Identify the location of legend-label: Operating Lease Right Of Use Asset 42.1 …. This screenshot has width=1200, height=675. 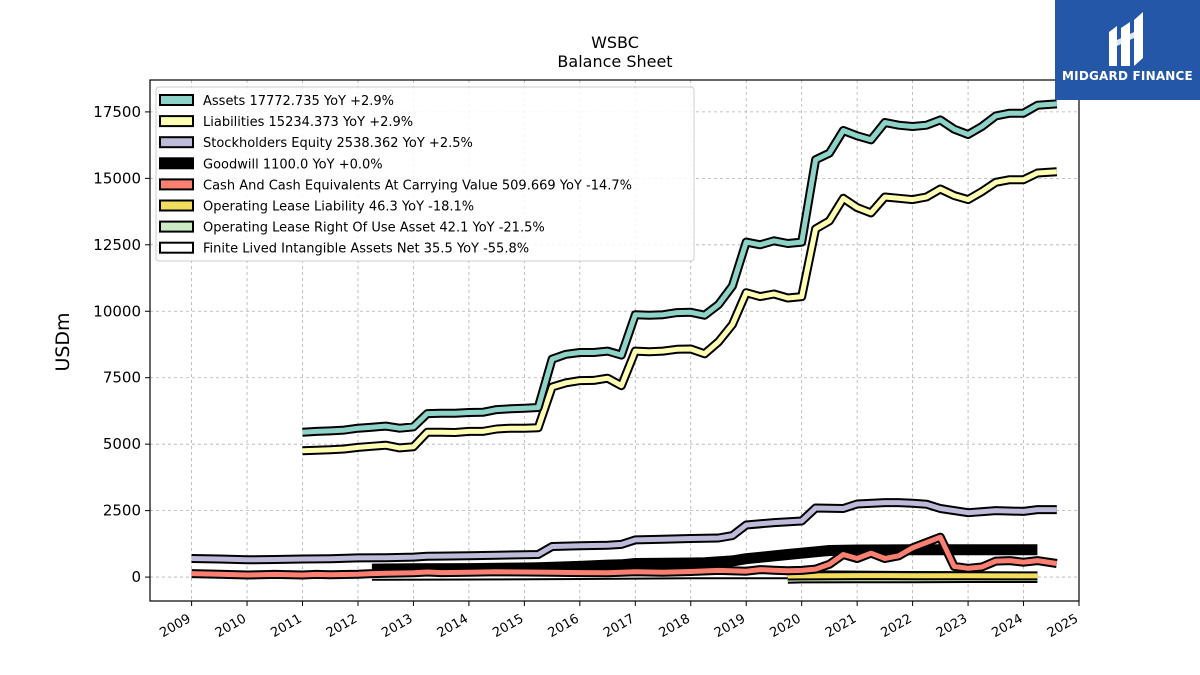
(374, 228).